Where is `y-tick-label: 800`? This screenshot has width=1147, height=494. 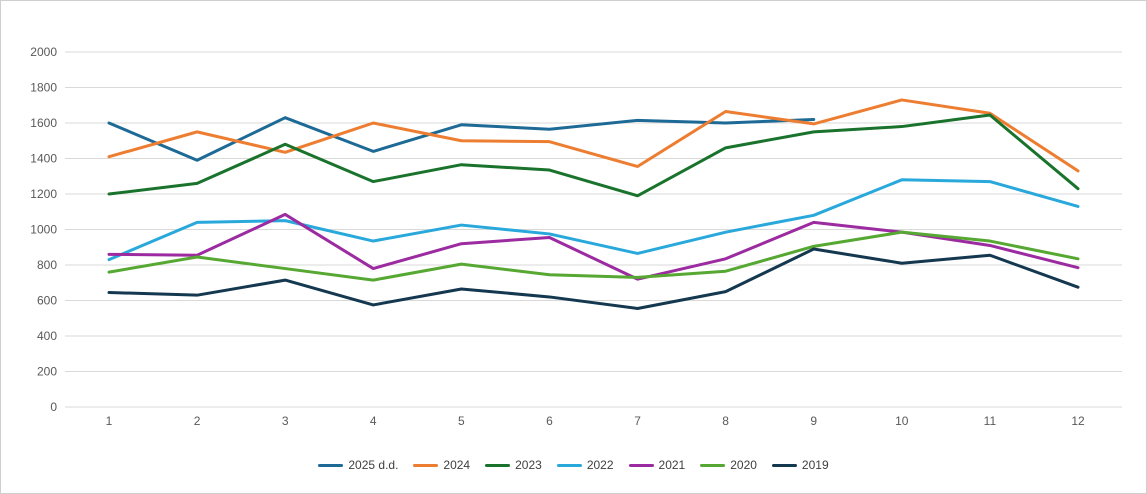
y-tick-label: 800 is located at coordinates (47, 265).